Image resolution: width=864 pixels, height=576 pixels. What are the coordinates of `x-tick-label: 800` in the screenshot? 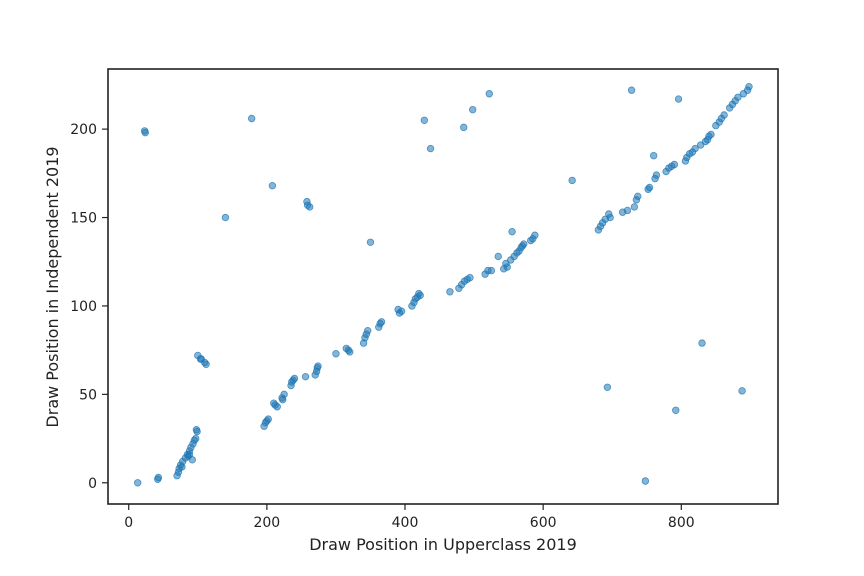 It's located at (681, 523).